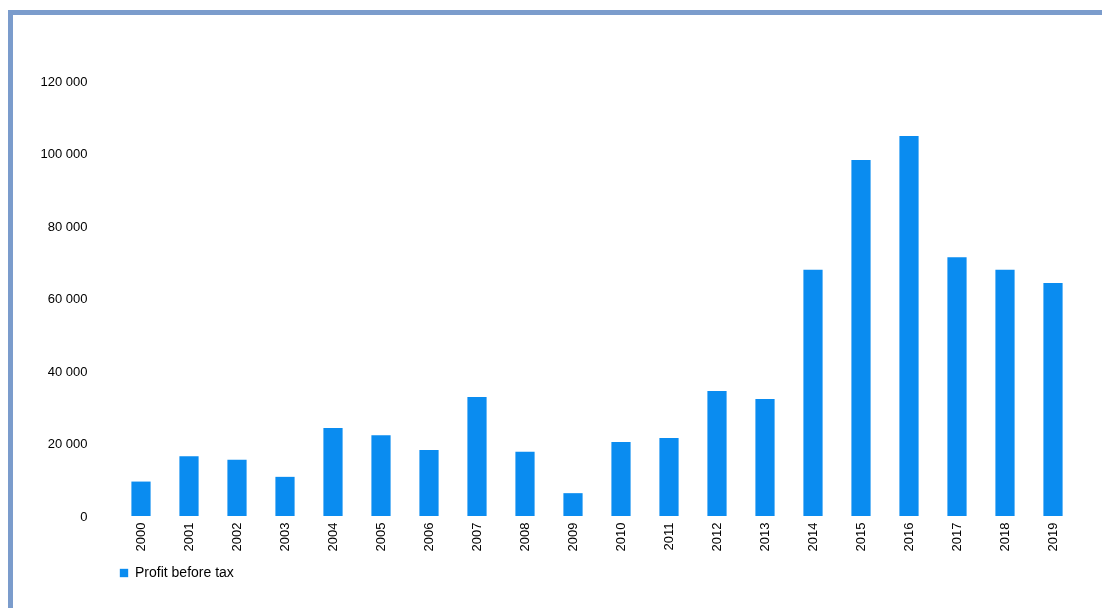  What do you see at coordinates (1004, 537) in the screenshot?
I see `x-tick-label: 2018` at bounding box center [1004, 537].